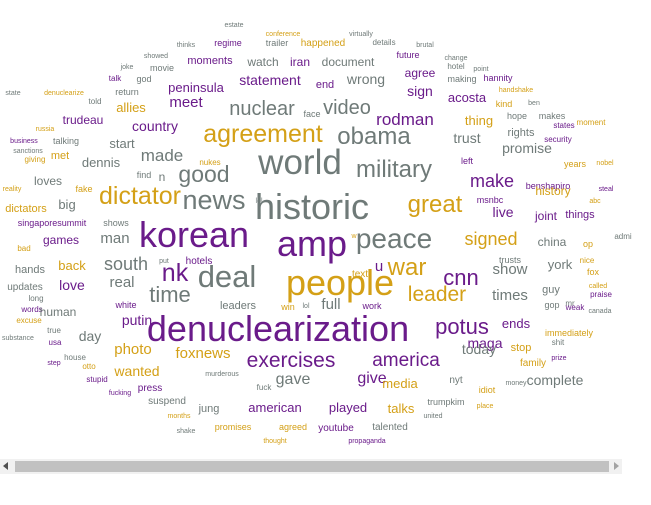  I want to click on cloud-word-states: states, so click(564, 125).